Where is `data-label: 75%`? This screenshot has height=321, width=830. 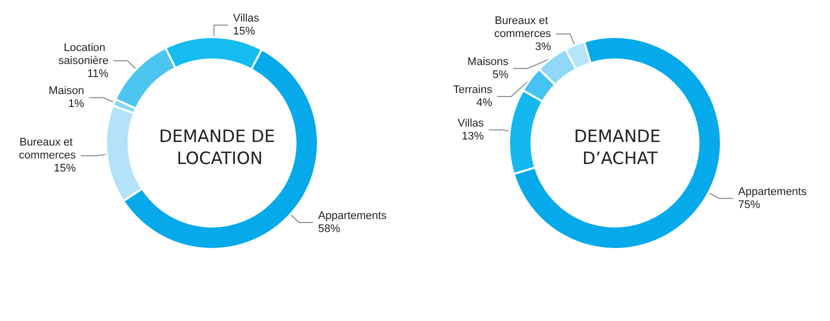
data-label: 75% is located at coordinates (749, 204).